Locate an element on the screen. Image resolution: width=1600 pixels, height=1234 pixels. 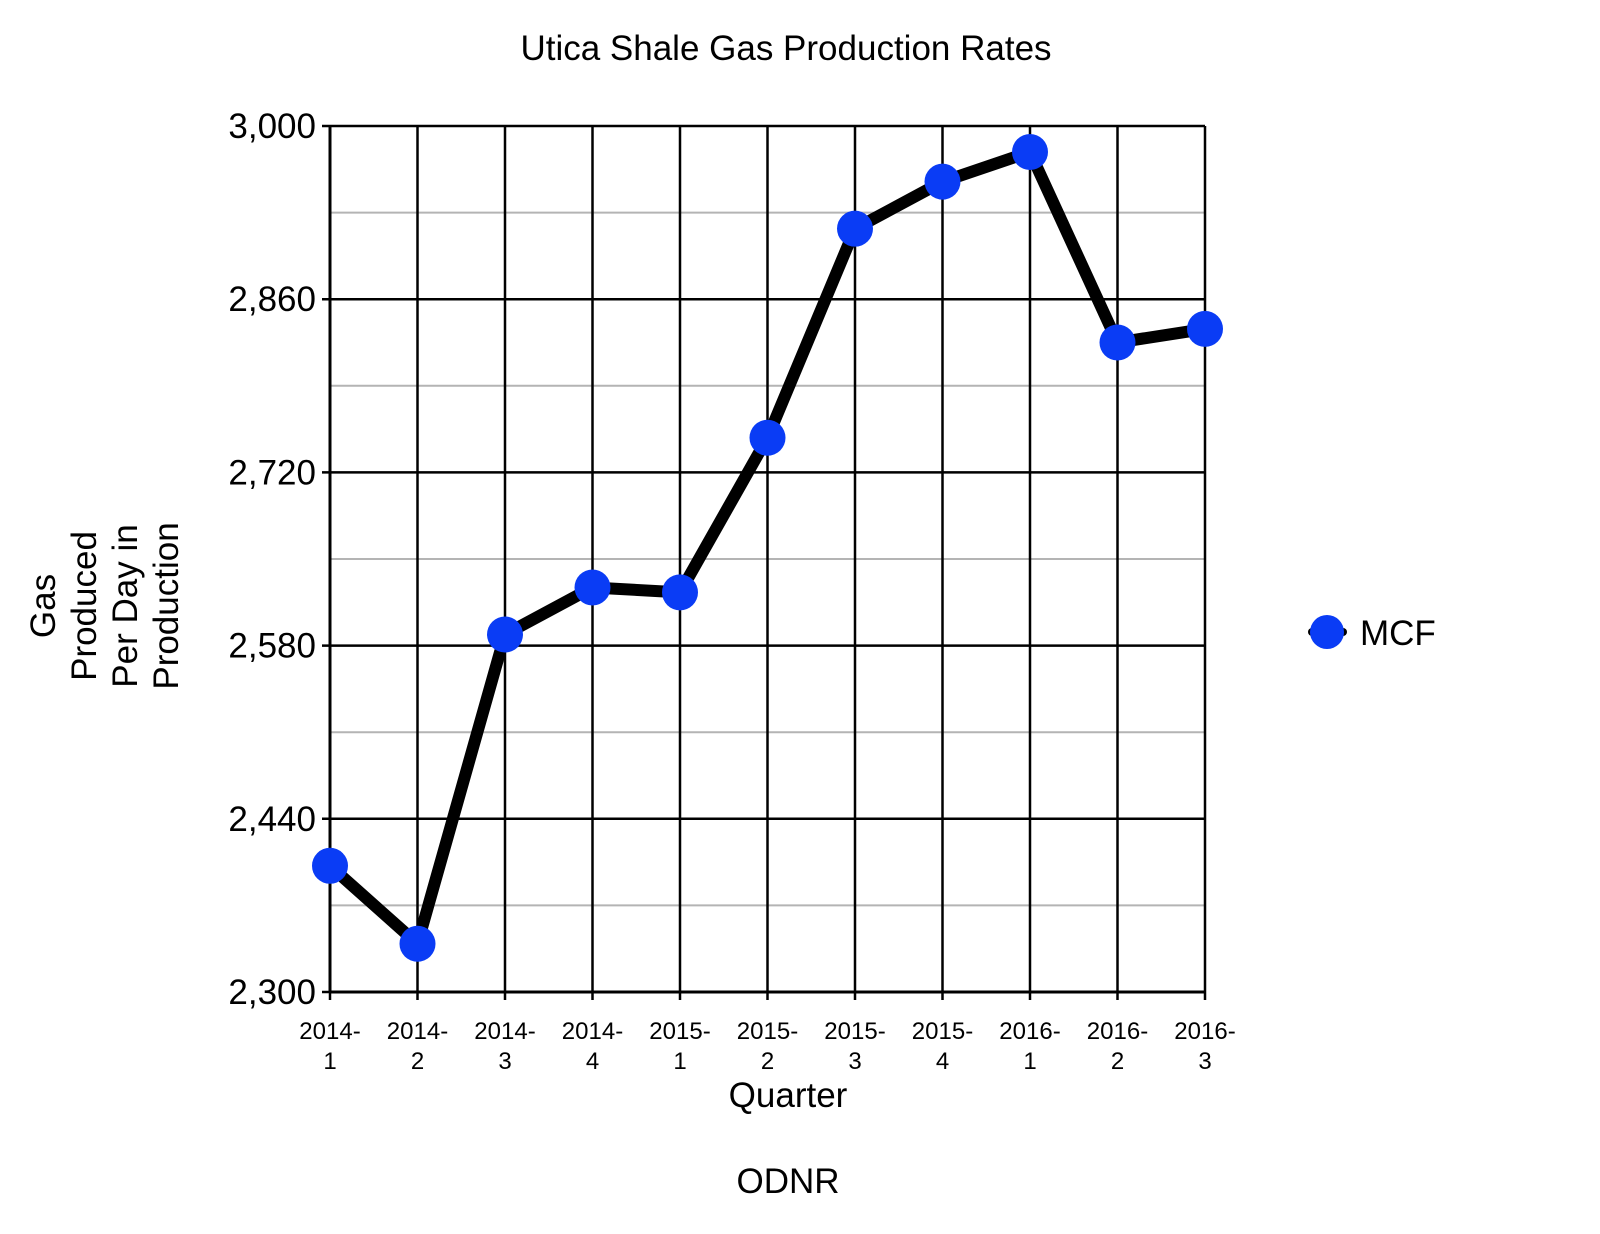
legend: MCF is located at coordinates (1372, 633).